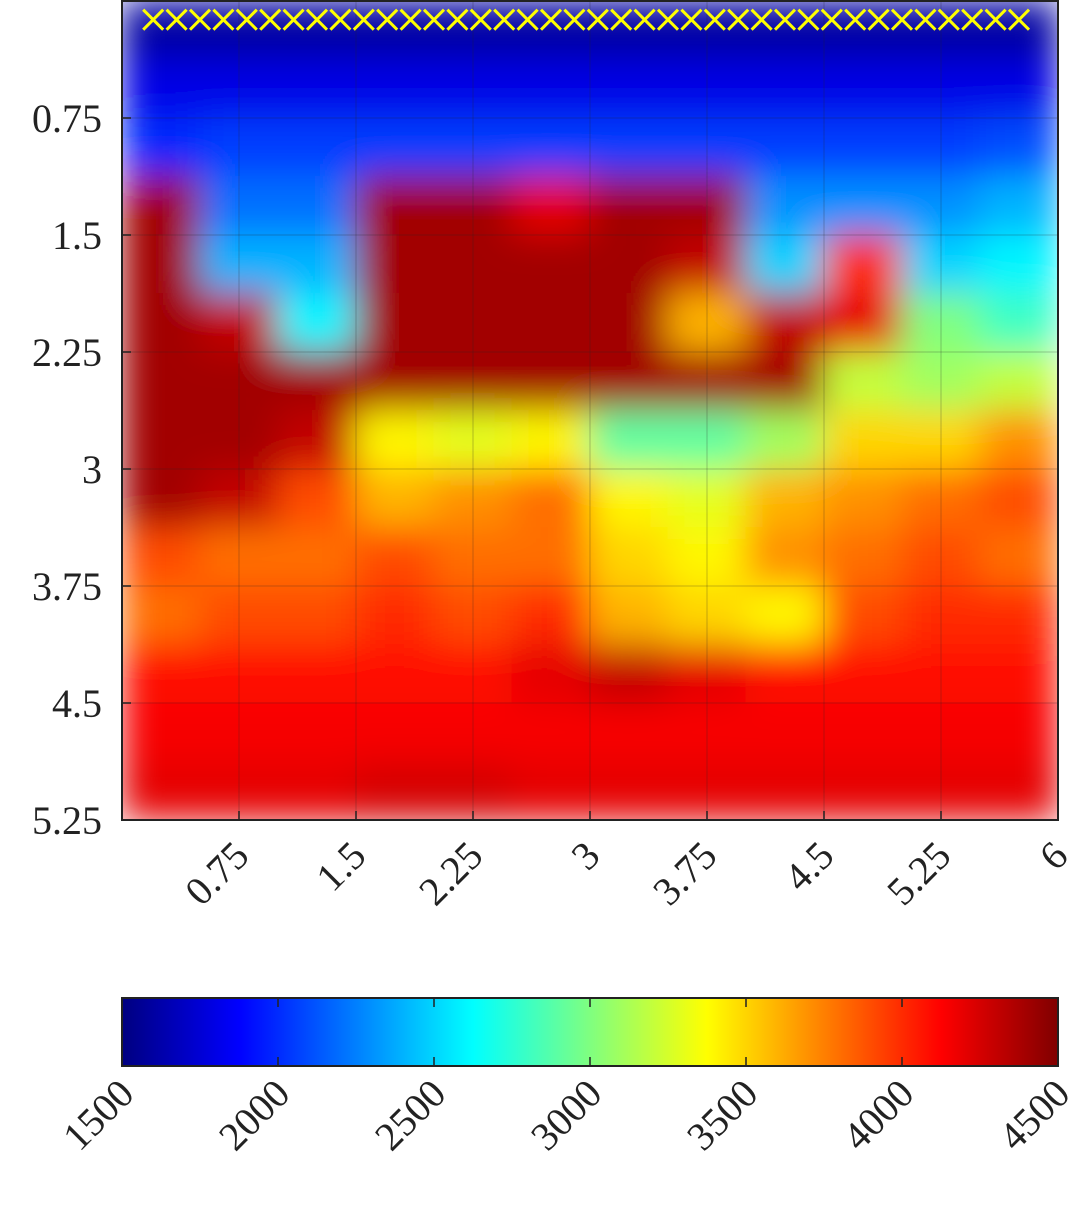 The height and width of the screenshot is (1205, 1085). What do you see at coordinates (450, 873) in the screenshot?
I see `x-tick-label: 2.25` at bounding box center [450, 873].